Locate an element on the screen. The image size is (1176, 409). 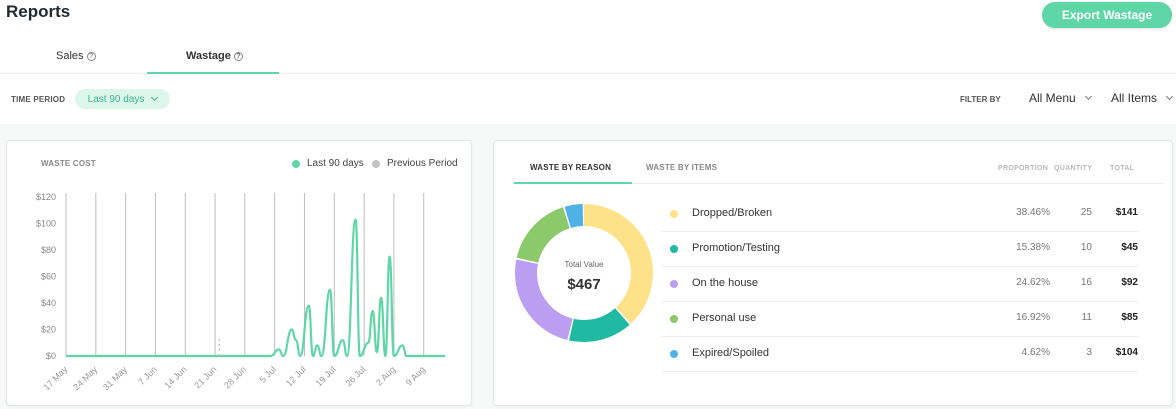
table-row: Promotion/Testing 15.38% 10 $45 is located at coordinates (900, 249).